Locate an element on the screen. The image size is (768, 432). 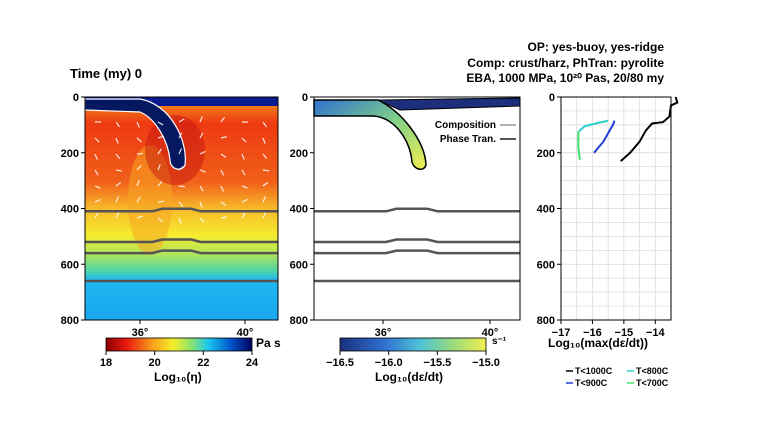
phase-boundaries is located at coordinates (181, 245).